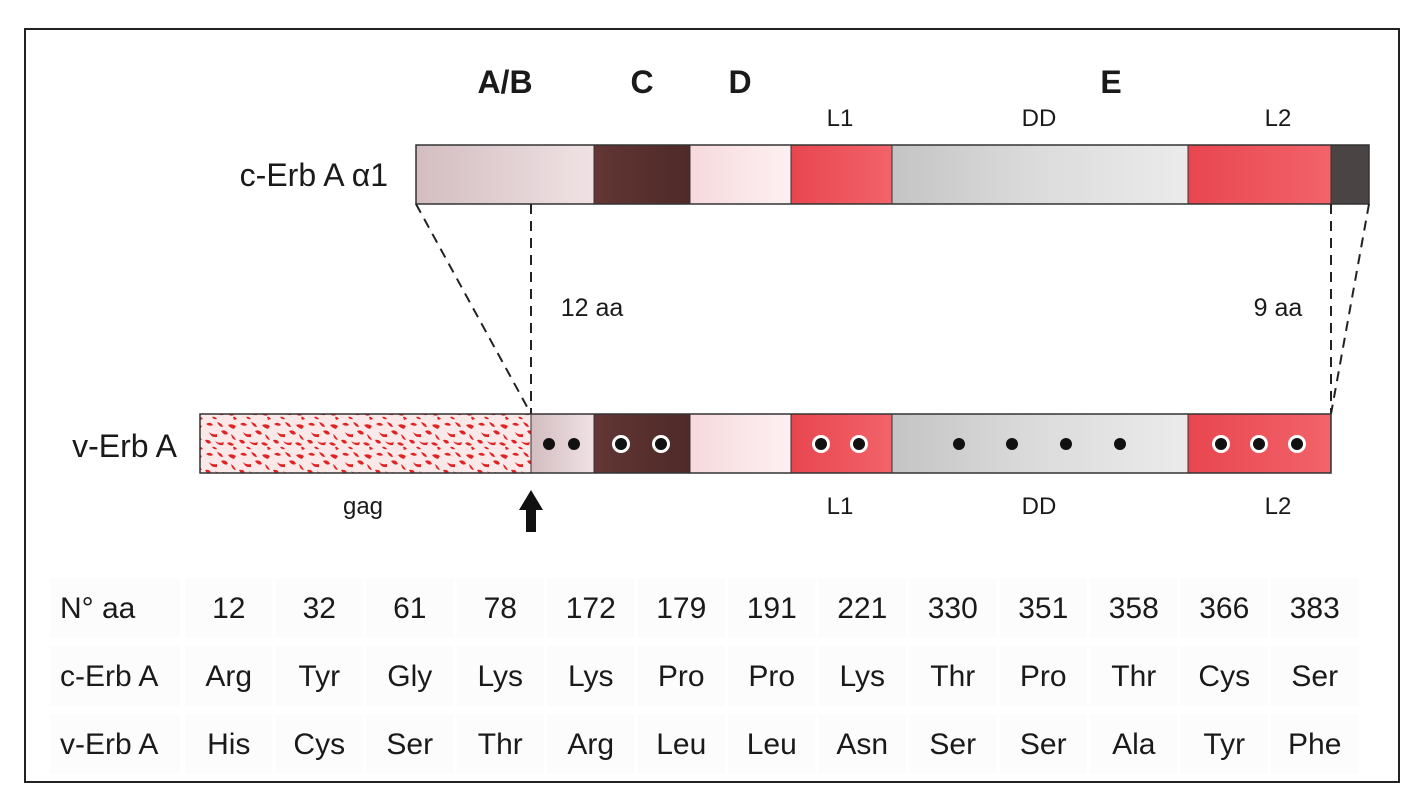 This screenshot has width=1427, height=805. I want to click on table-cell: His, so click(228, 744).